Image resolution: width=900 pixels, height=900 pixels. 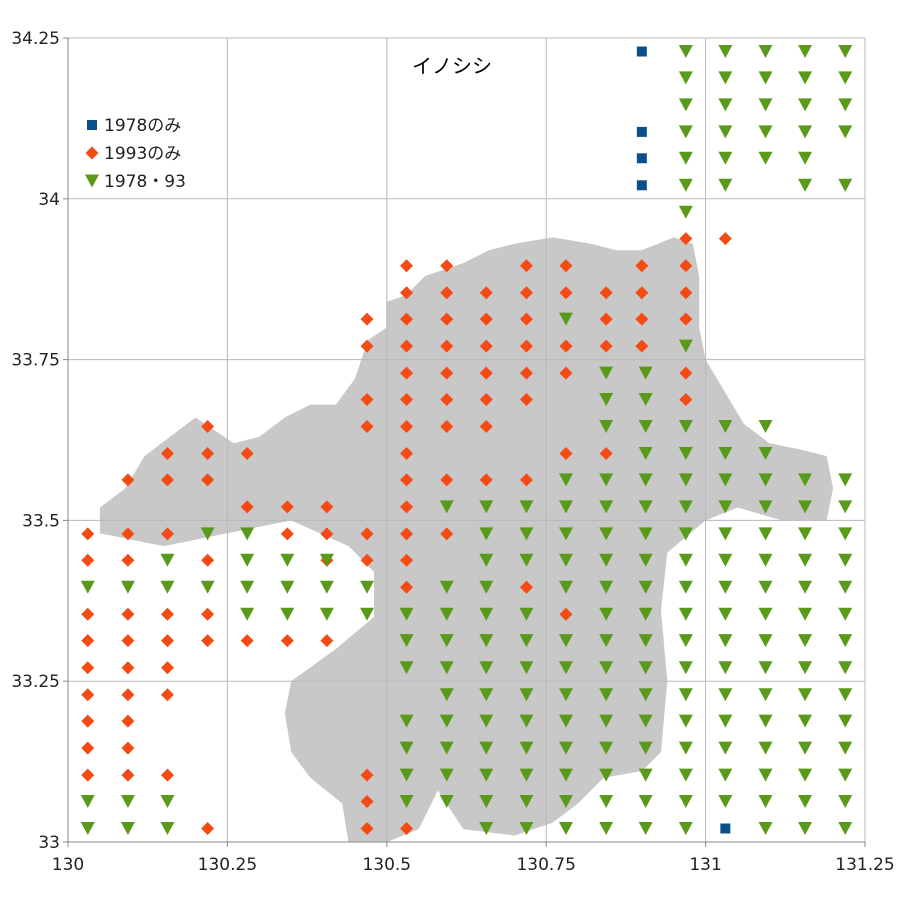 I want to click on legend-label-1: 1993のみ, so click(x=142, y=154).